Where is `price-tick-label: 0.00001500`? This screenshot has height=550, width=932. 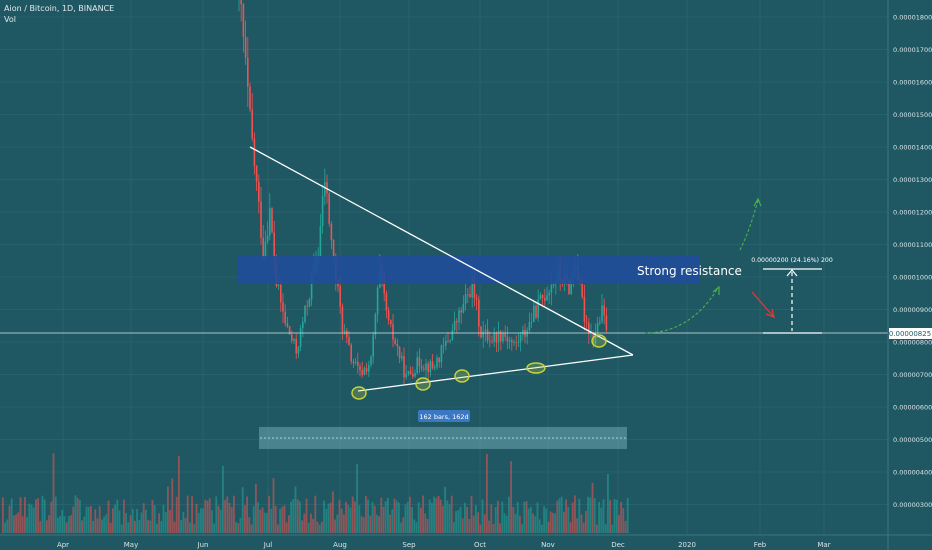 price-tick-label: 0.00001500 is located at coordinates (912, 115).